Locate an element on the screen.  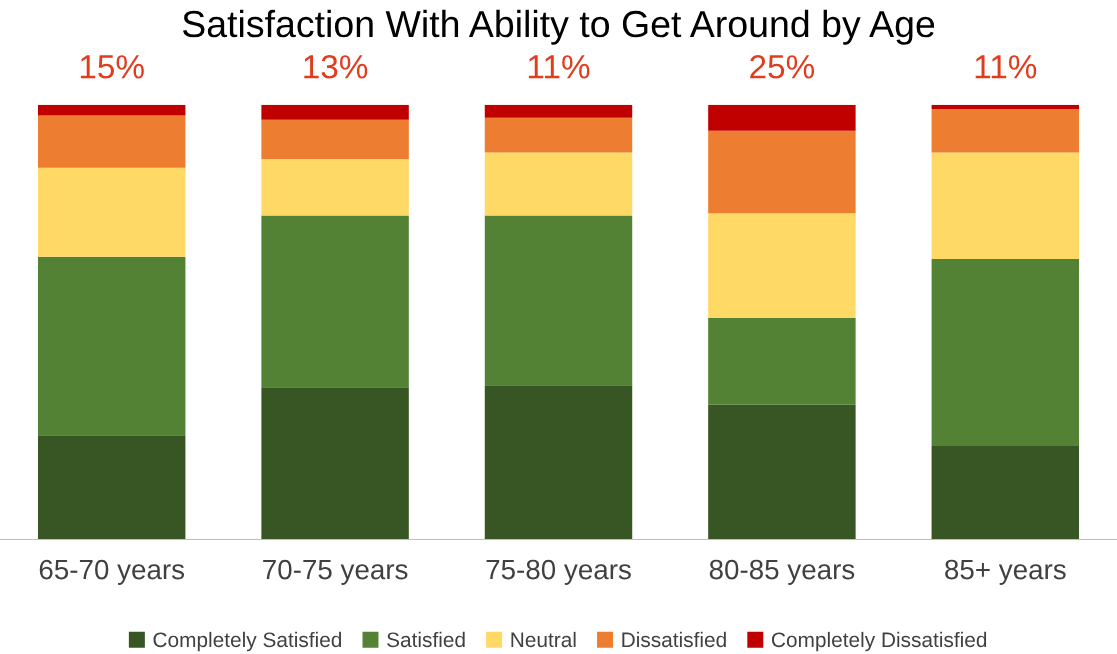
x-tick-label: 75-80 years is located at coordinates (558, 572).